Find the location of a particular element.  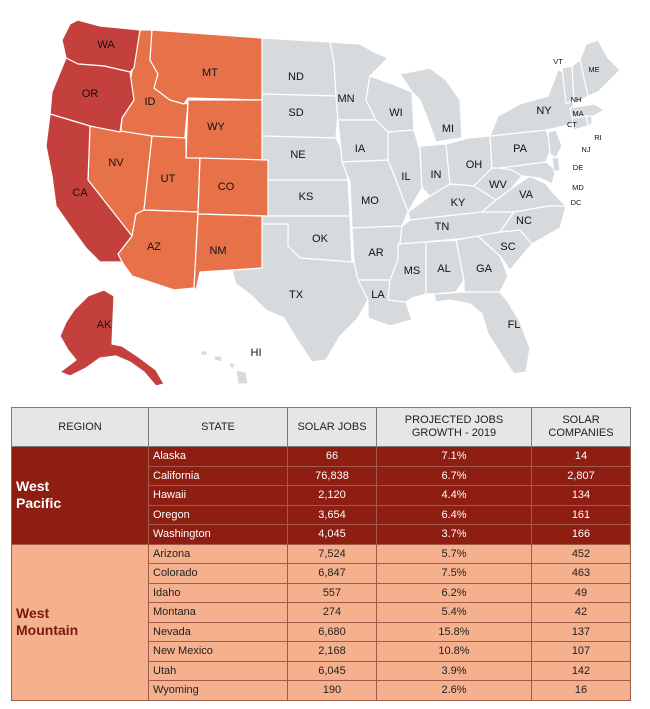

state-label-ms: MS is located at coordinates (412, 271).